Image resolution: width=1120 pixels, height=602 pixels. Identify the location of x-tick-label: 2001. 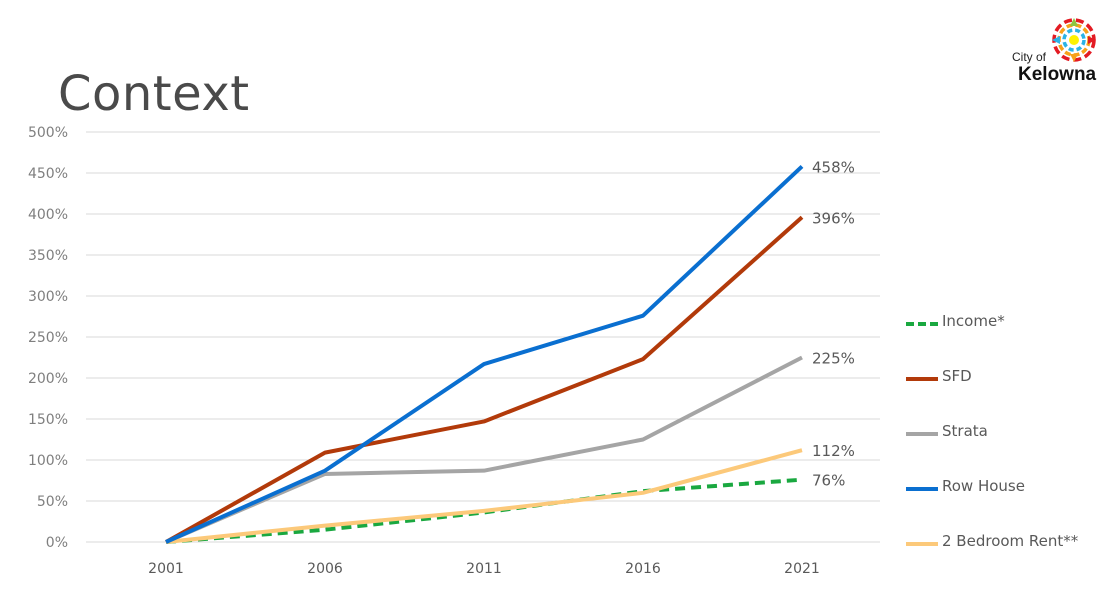
(166, 569).